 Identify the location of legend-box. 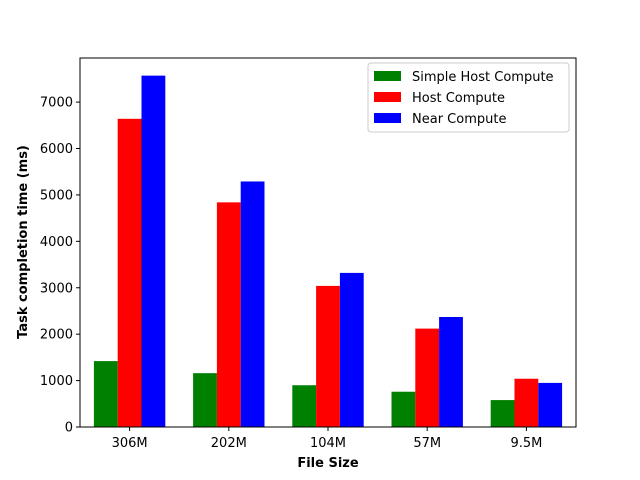
(468, 97).